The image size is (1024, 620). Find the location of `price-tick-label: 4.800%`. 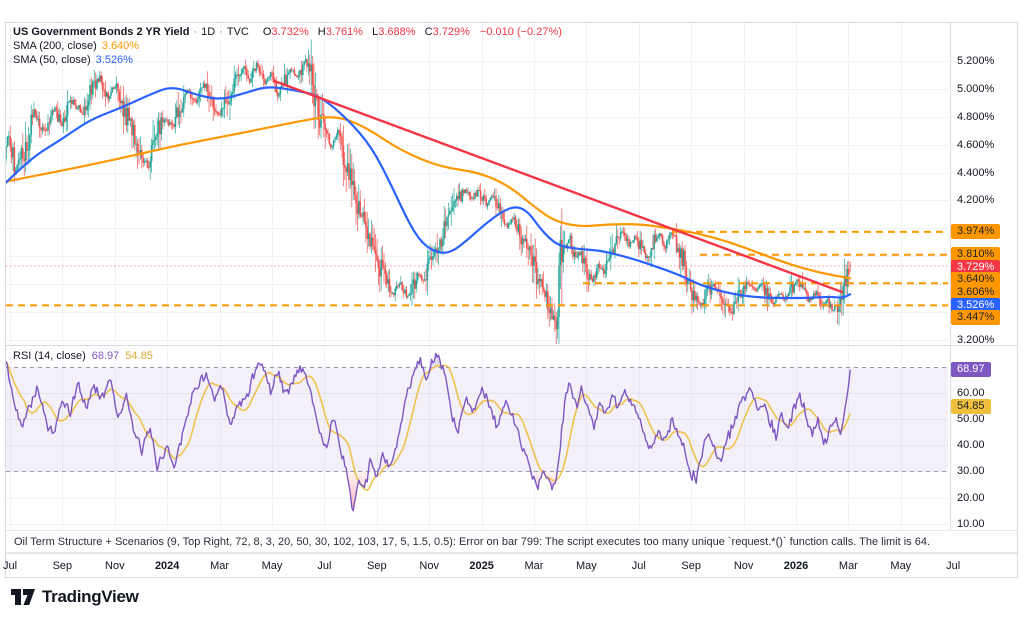

price-tick-label: 4.800% is located at coordinates (976, 116).